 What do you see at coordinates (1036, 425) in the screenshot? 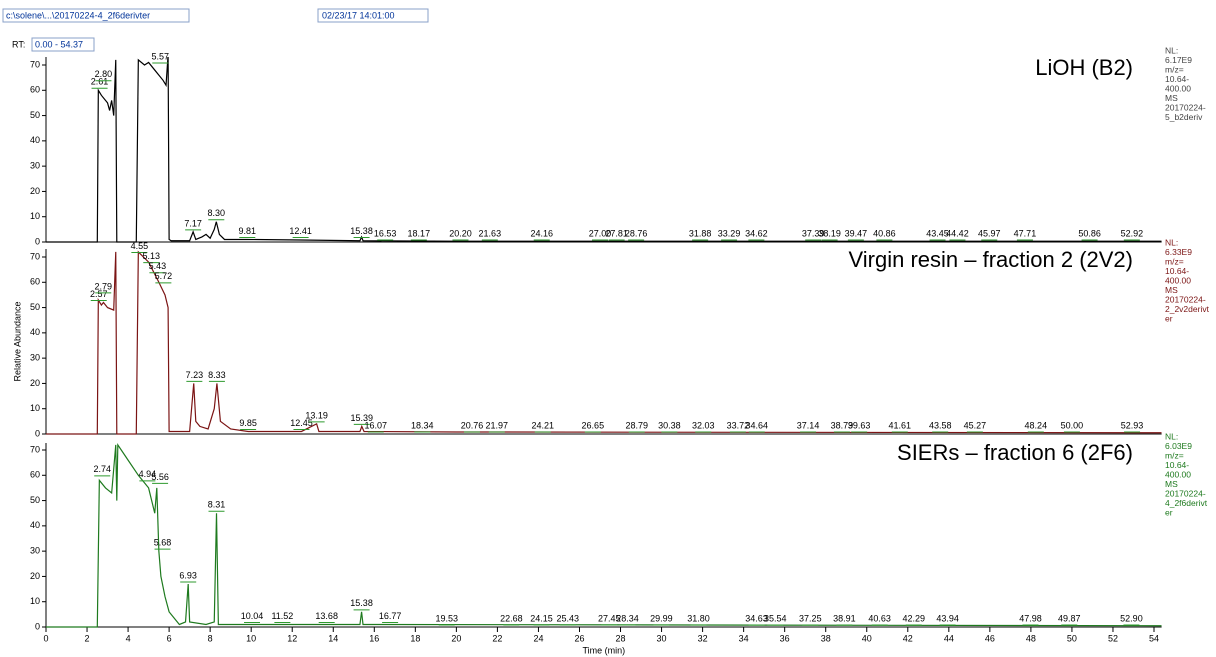
I see `peak-label: 48.24` at bounding box center [1036, 425].